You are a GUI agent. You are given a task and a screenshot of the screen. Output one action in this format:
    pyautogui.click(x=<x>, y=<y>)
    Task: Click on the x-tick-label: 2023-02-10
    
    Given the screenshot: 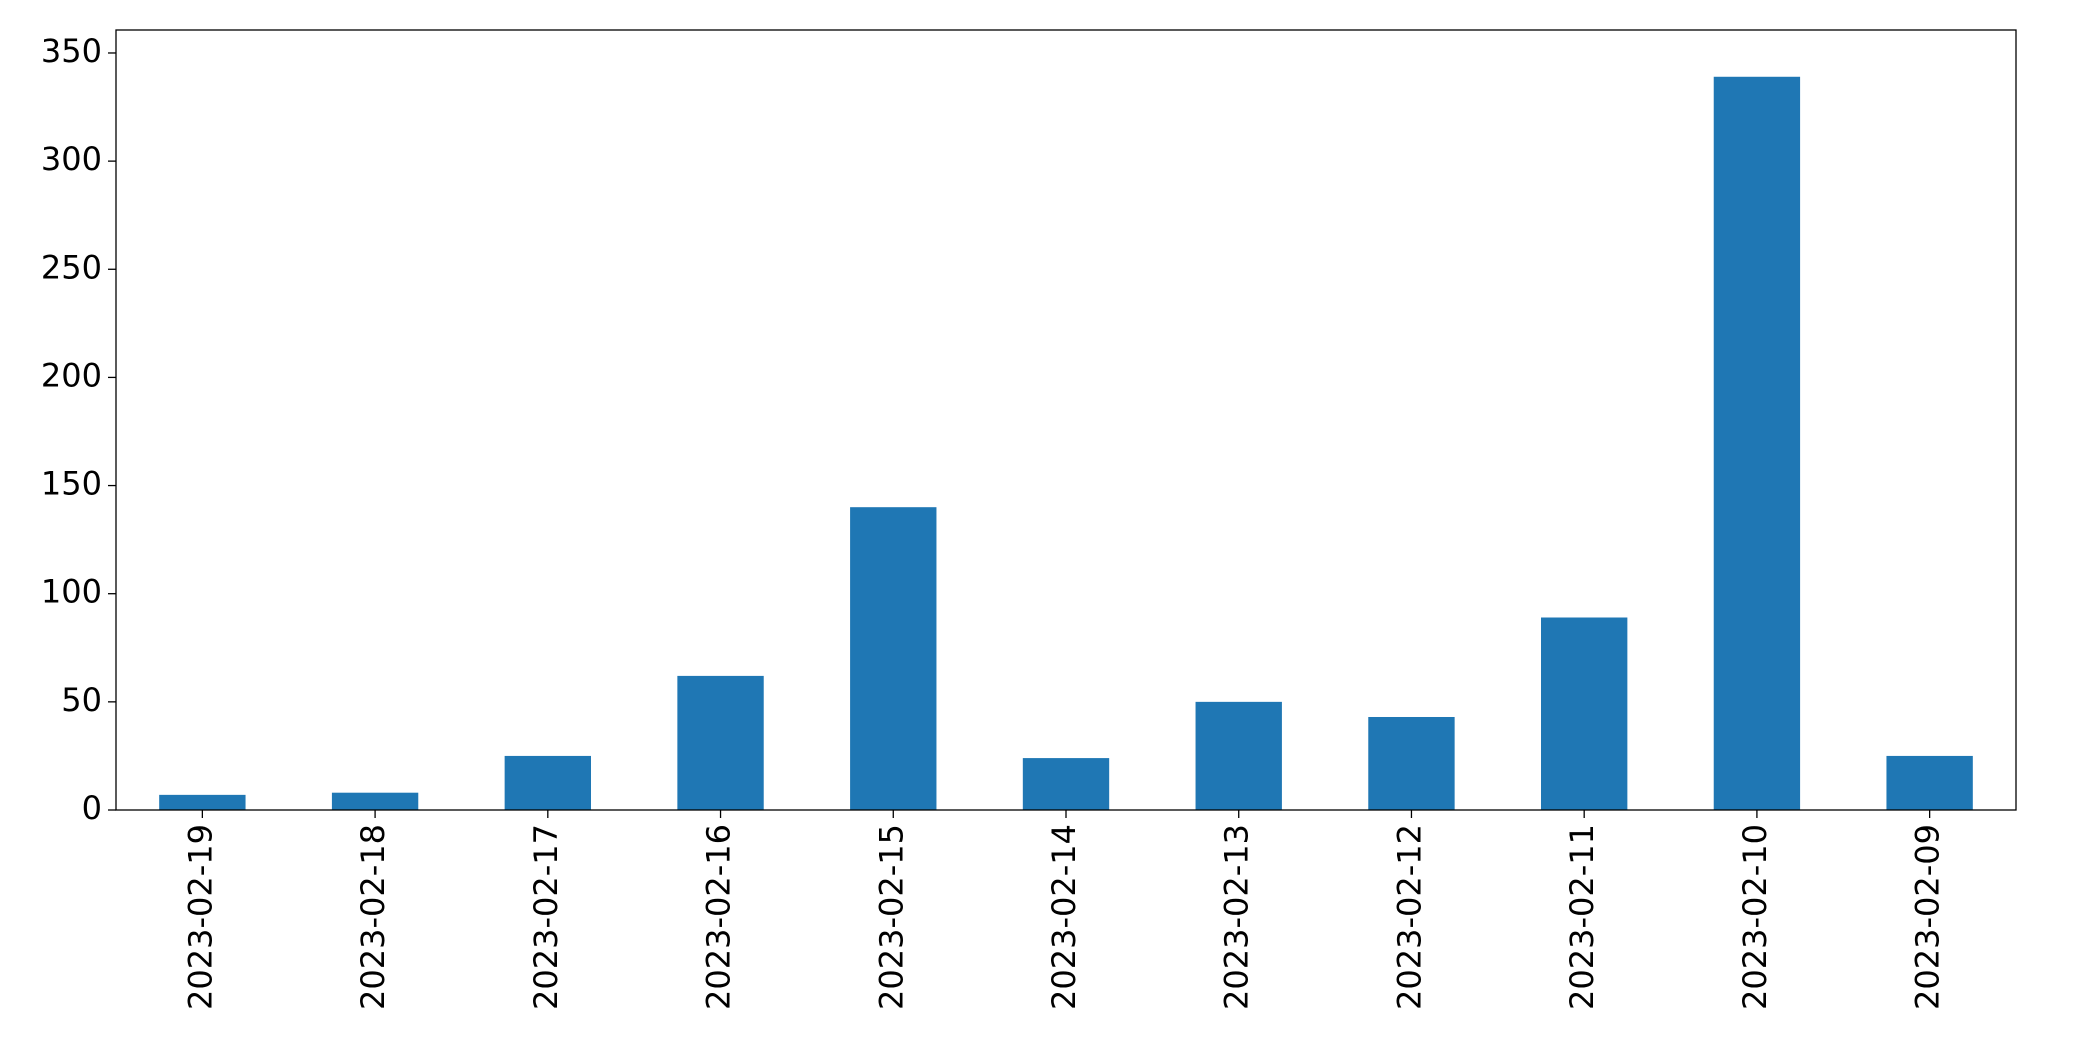 What is the action you would take?
    pyautogui.click(x=1755, y=917)
    